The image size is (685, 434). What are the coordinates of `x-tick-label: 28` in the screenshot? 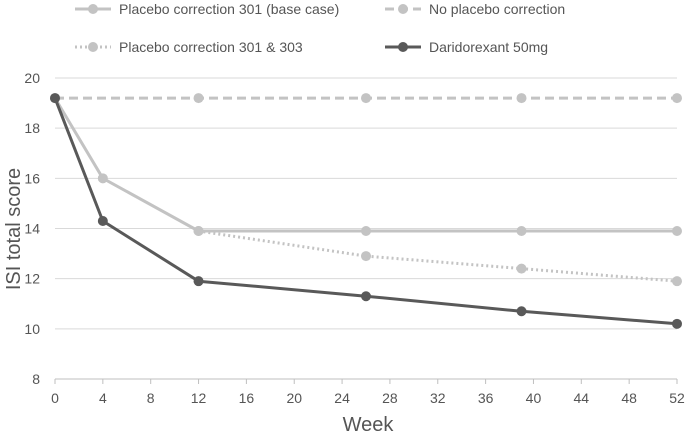 It's located at (390, 398).